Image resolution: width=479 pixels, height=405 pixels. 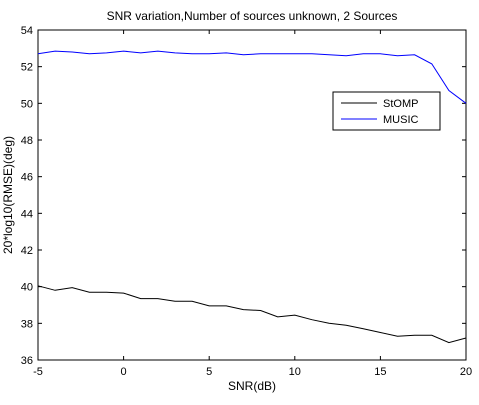 What do you see at coordinates (400, 104) in the screenshot?
I see `legend-label-stomp: StOMP` at bounding box center [400, 104].